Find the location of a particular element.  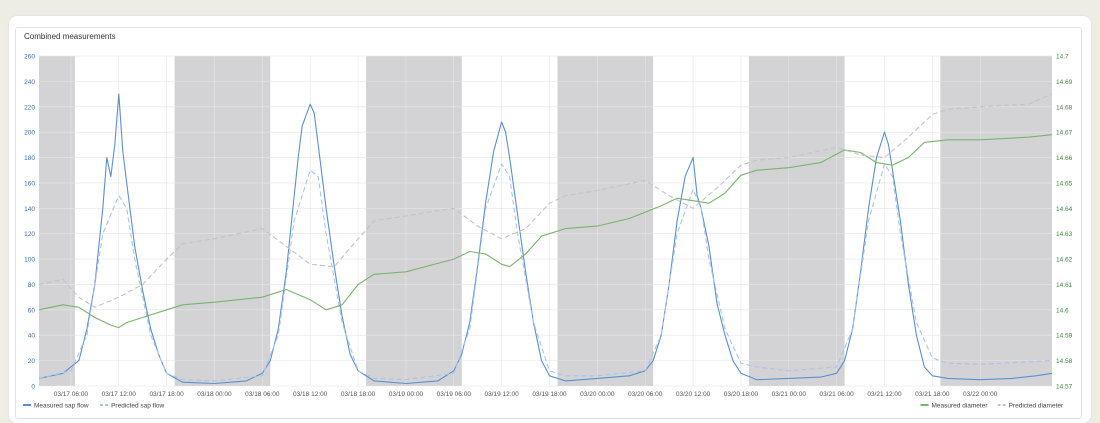

y-right-tick: 14.57 is located at coordinates (1064, 387).